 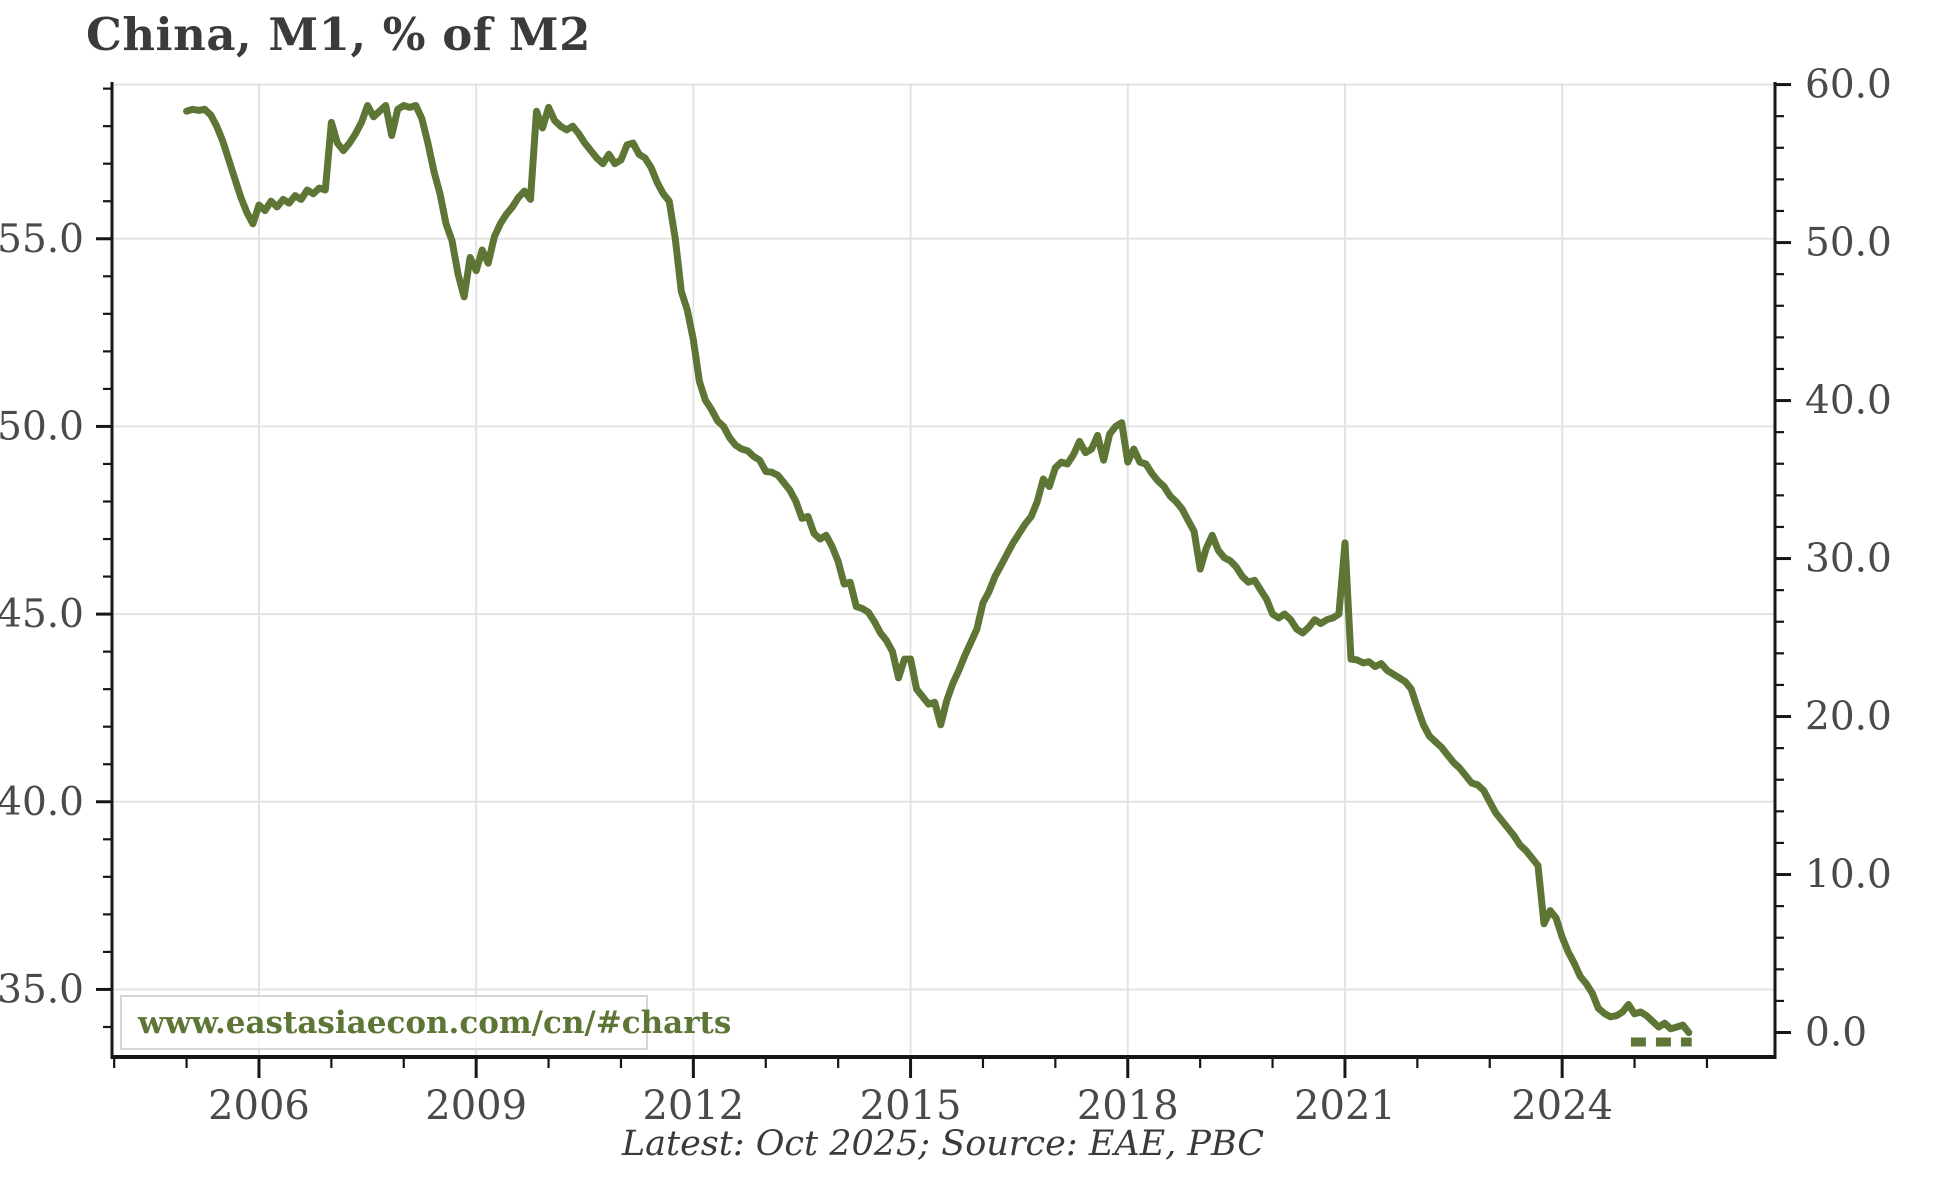 I want to click on right-tick-label: 0.0, so click(x=1836, y=1033).